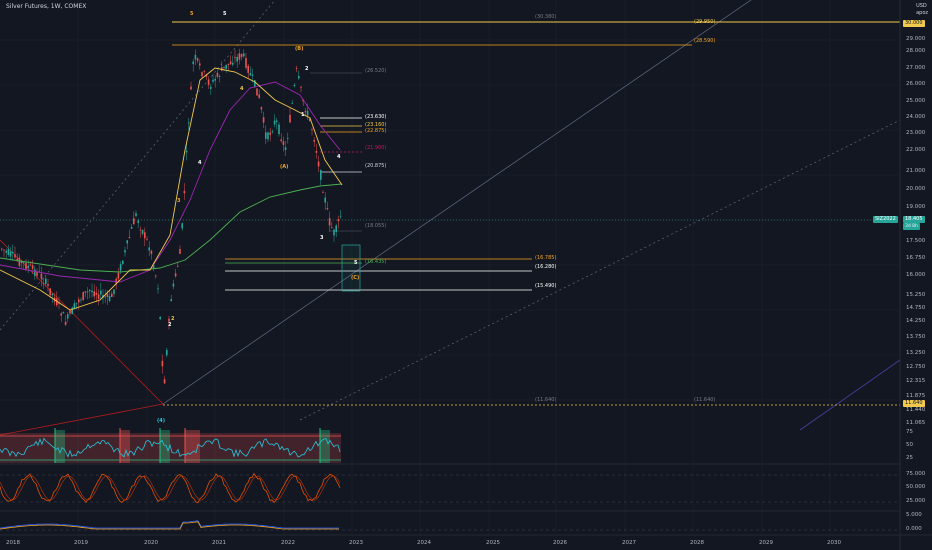 Image resolution: width=932 pixels, height=550 pixels. Describe the element at coordinates (82, 322) in the screenshot. I see `red-line-a` at that location.